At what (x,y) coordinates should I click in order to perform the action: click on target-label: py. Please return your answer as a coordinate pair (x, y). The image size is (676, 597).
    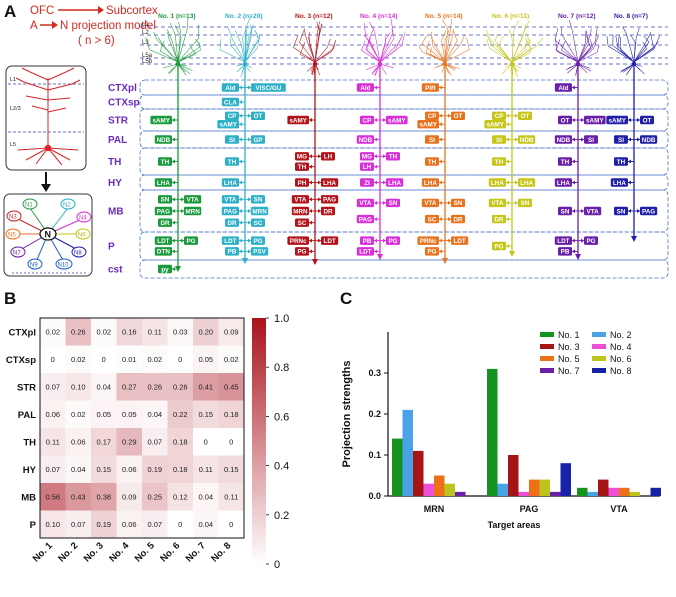
    Looking at the image, I should click on (165, 269).